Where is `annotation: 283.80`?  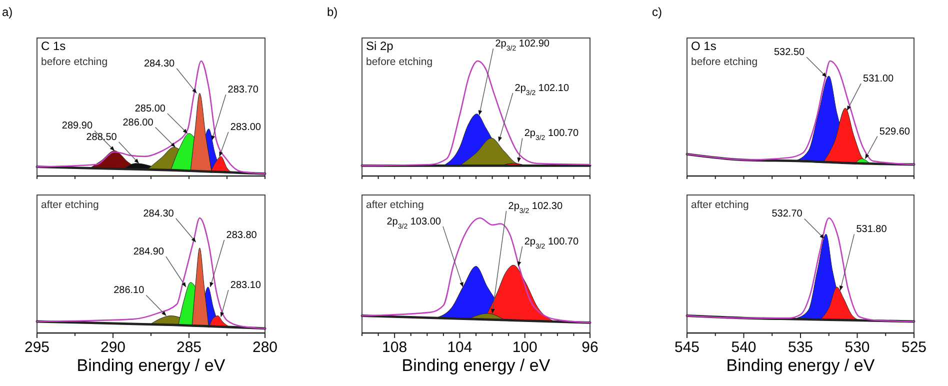 annotation: 283.80 is located at coordinates (242, 235).